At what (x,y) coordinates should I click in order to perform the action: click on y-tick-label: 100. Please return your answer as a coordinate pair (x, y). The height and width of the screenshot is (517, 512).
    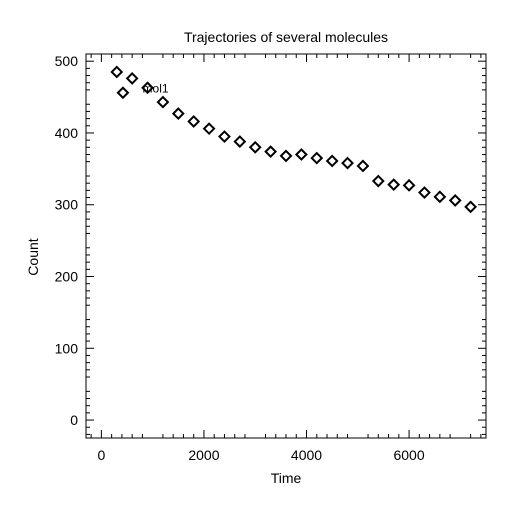
    Looking at the image, I should click on (67, 348).